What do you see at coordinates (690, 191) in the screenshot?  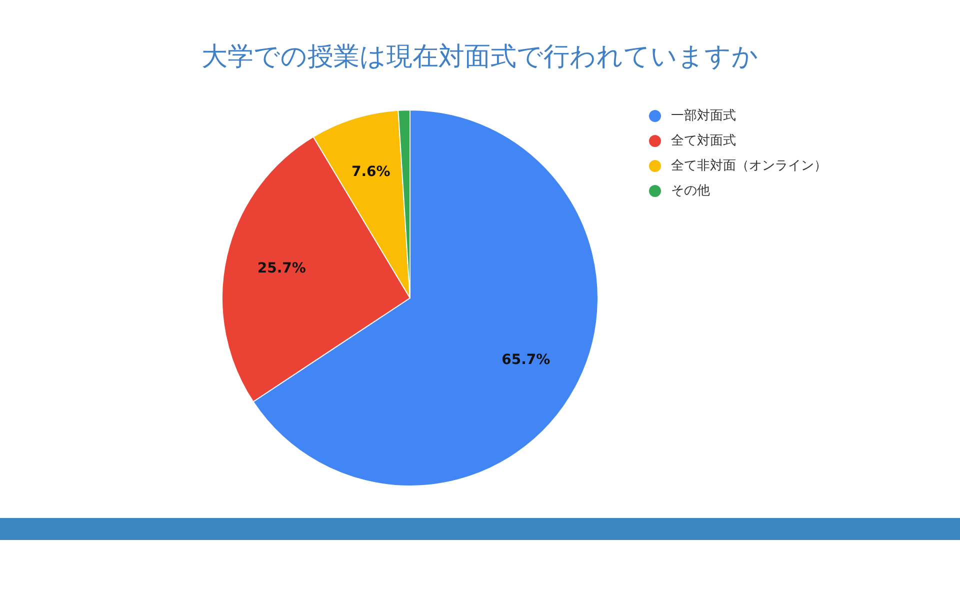 I see `legend-label: その他` at bounding box center [690, 191].